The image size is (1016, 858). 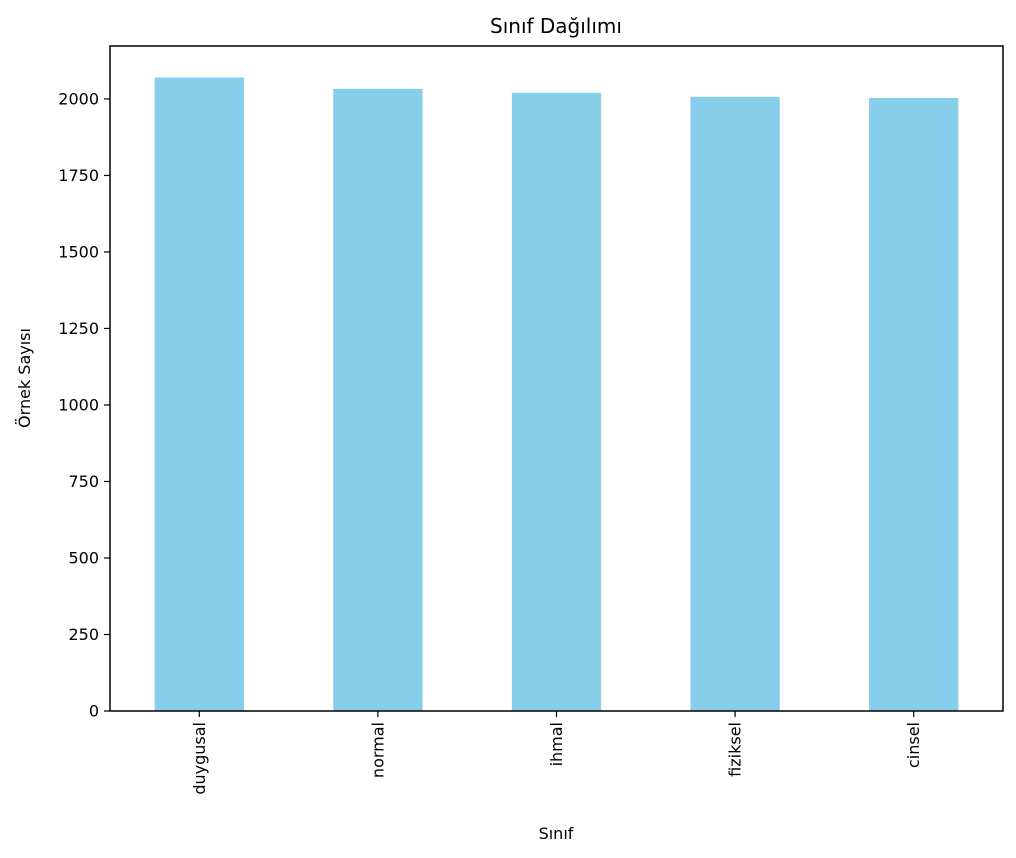 I want to click on x-tick-label: duygusal, so click(x=199, y=758).